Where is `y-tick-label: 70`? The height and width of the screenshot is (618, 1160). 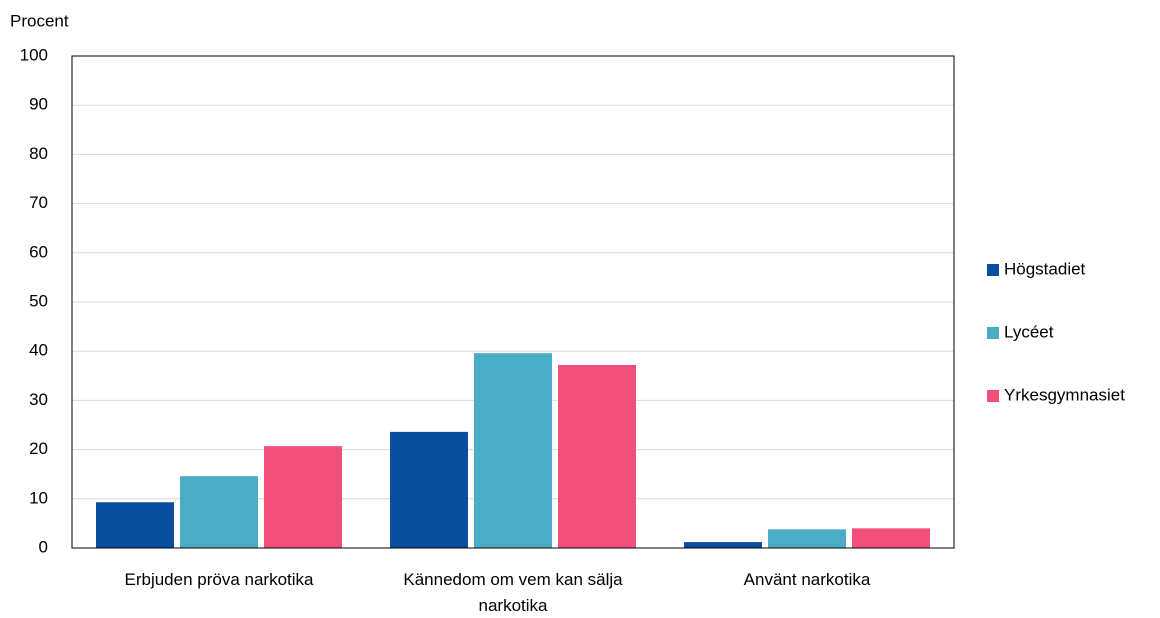
y-tick-label: 70 is located at coordinates (38, 202).